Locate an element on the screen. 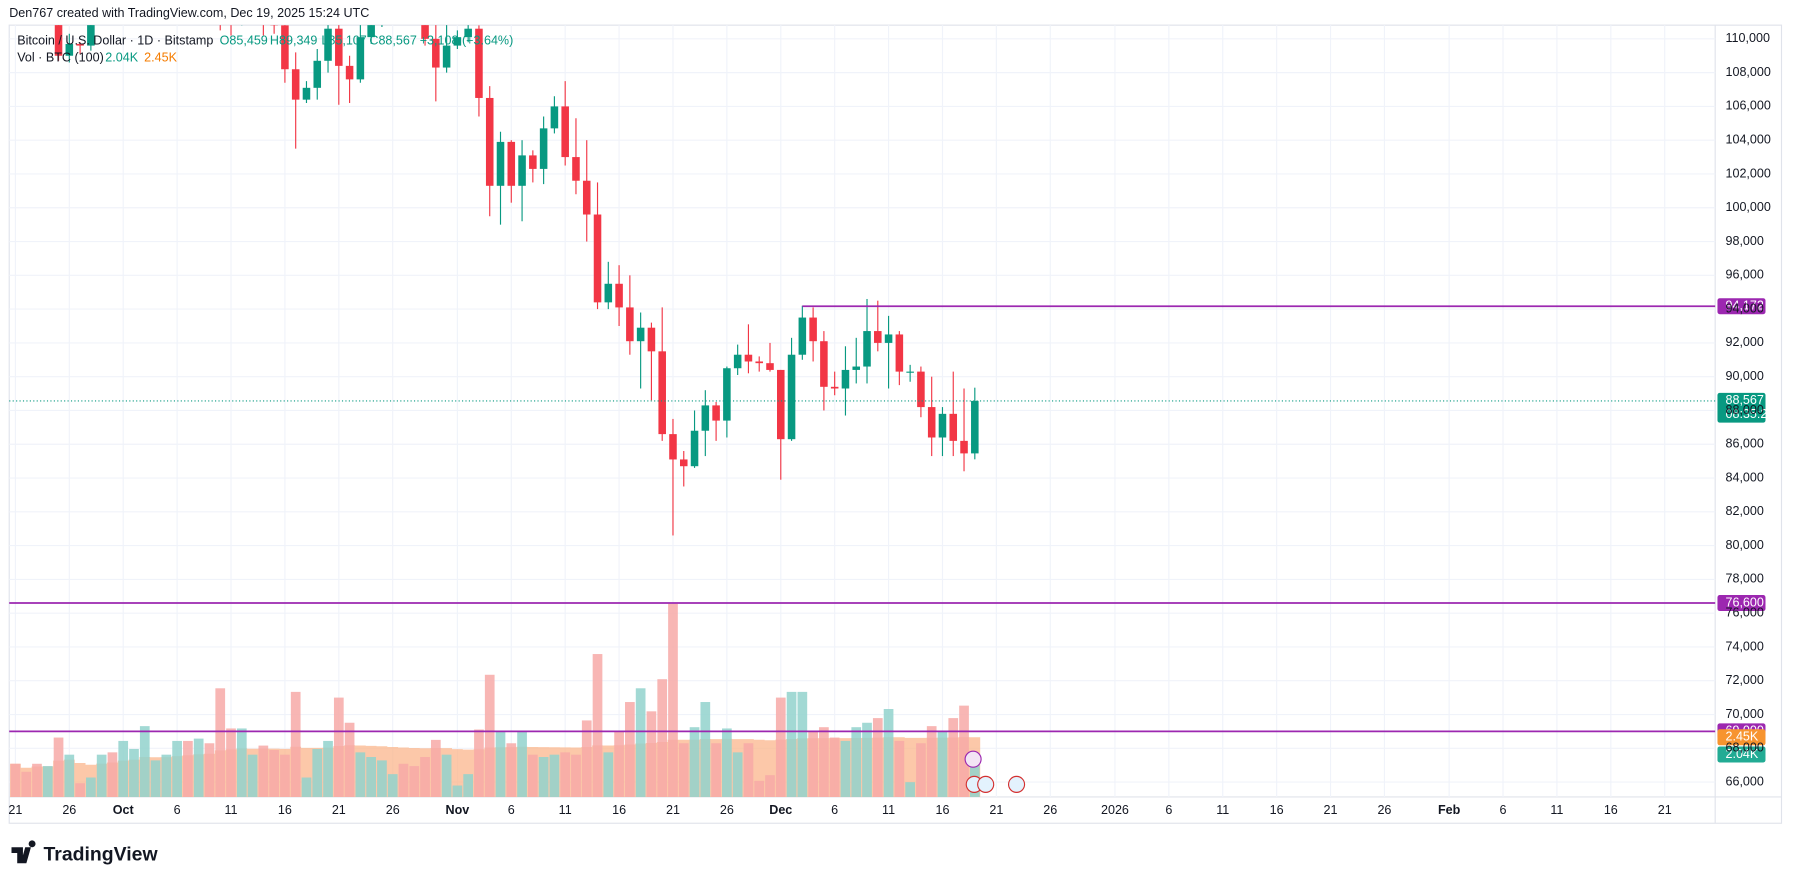 The image size is (1793, 885). volume-last-tag-text: 2.04K is located at coordinates (1741, 754).